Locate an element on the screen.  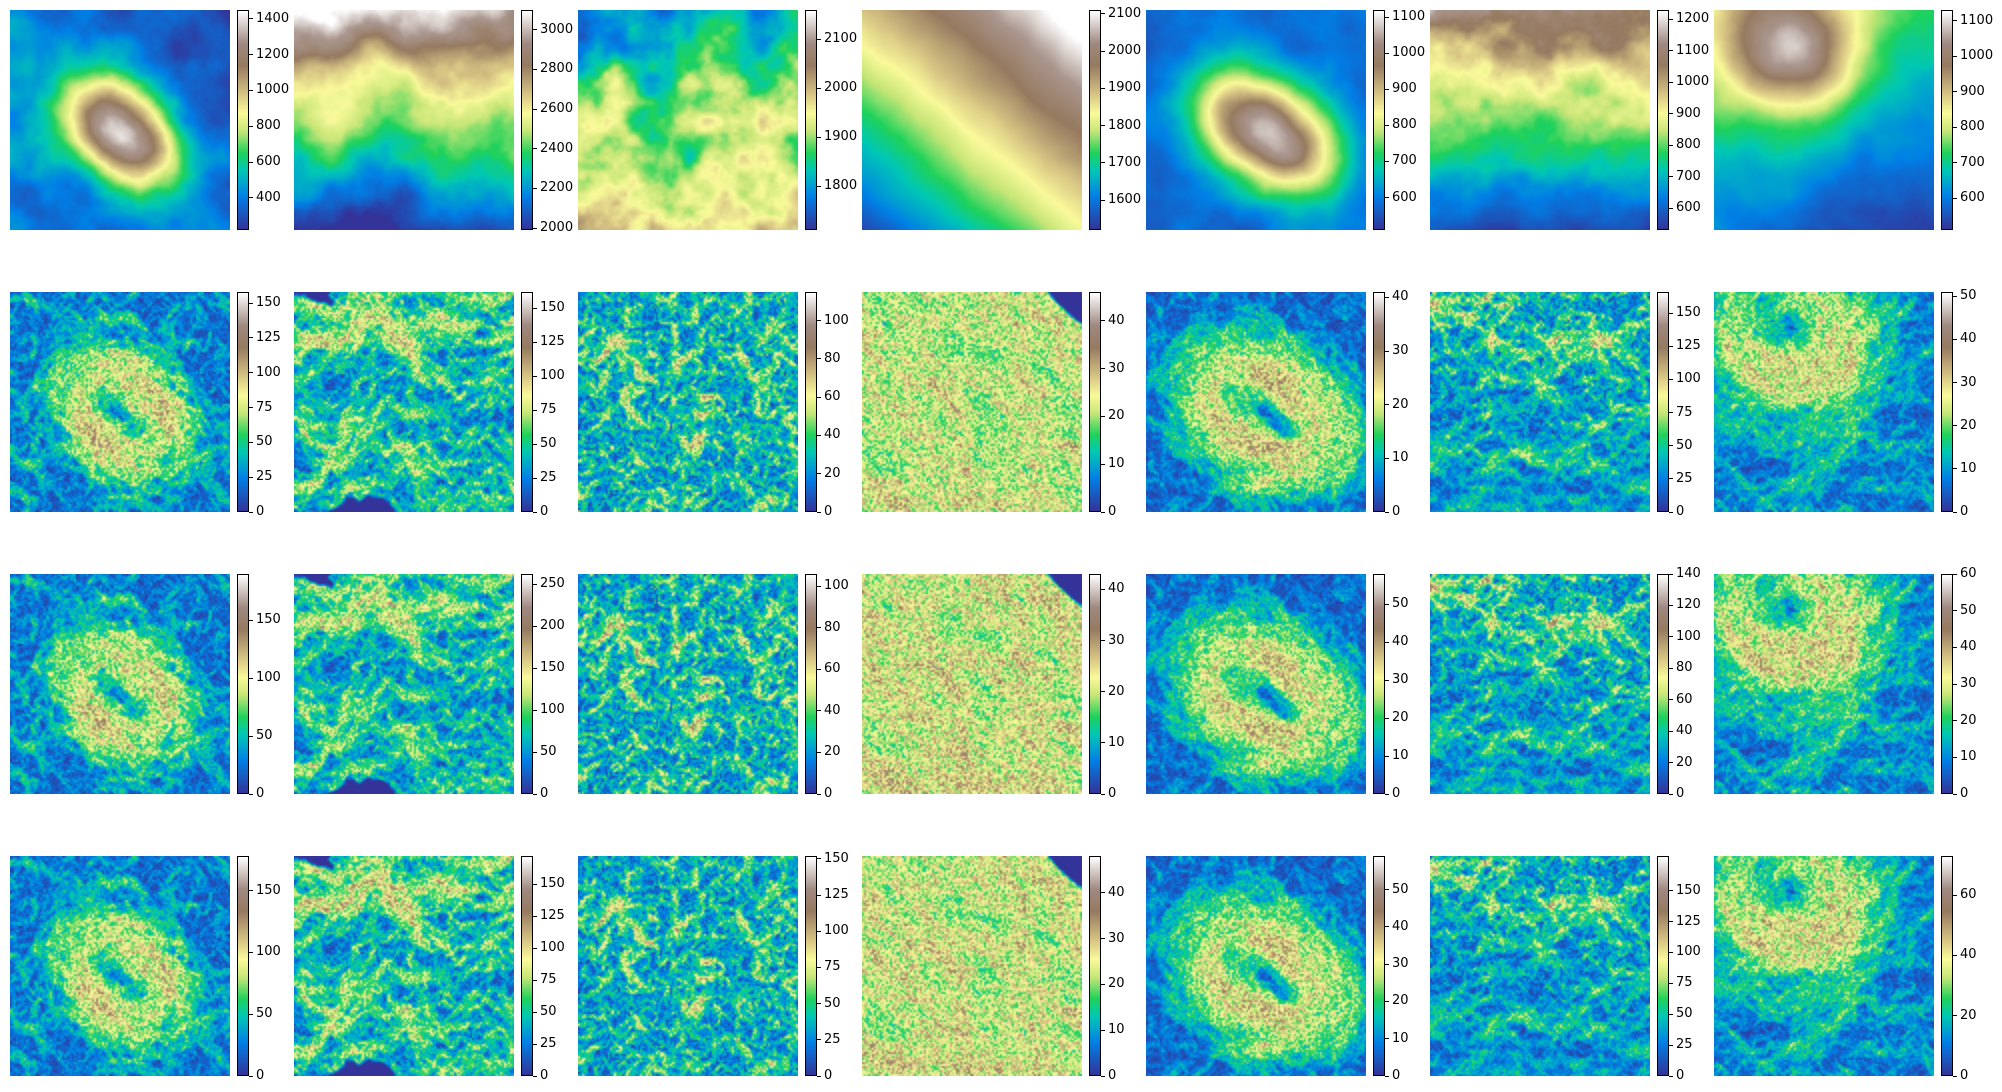
tick-label: 1600 is located at coordinates (1125, 200).